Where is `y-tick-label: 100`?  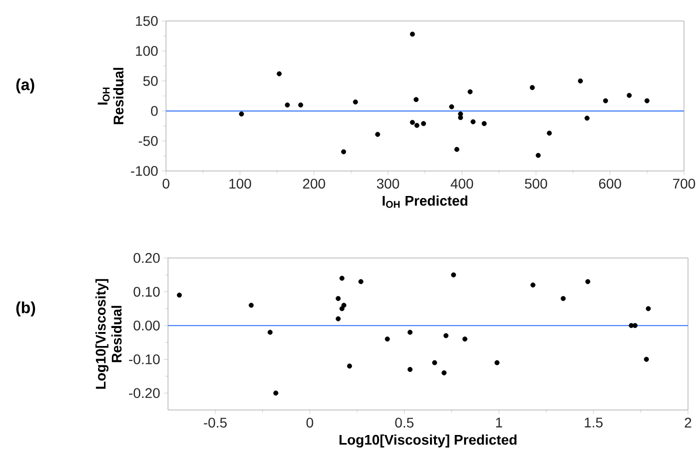 y-tick-label: 100 is located at coordinates (147, 51).